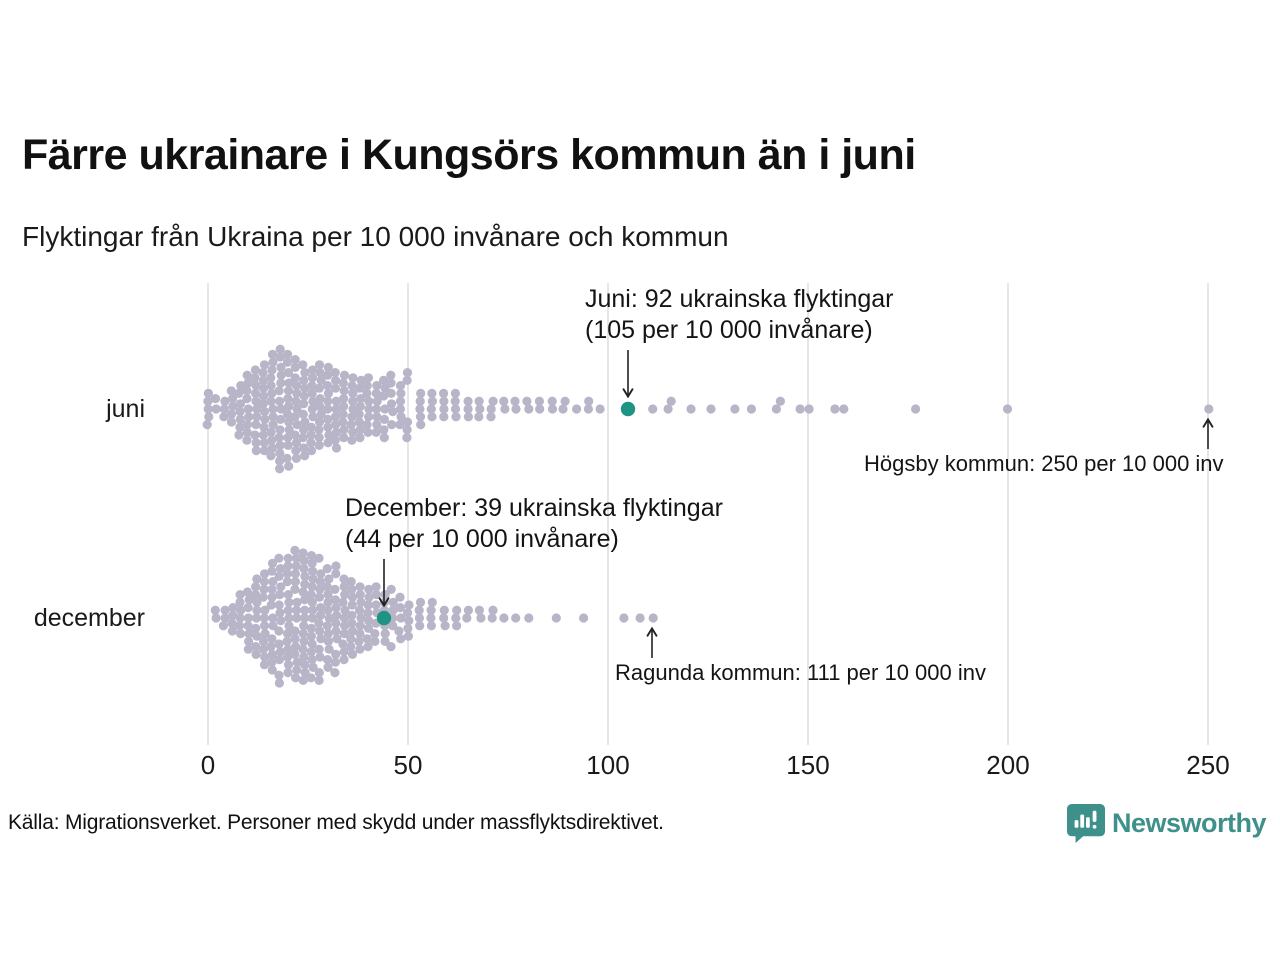  Describe the element at coordinates (1044, 463) in the screenshot. I see `annotation-hogsby: Högsby kommun: 250 per 10 000 inv` at that location.